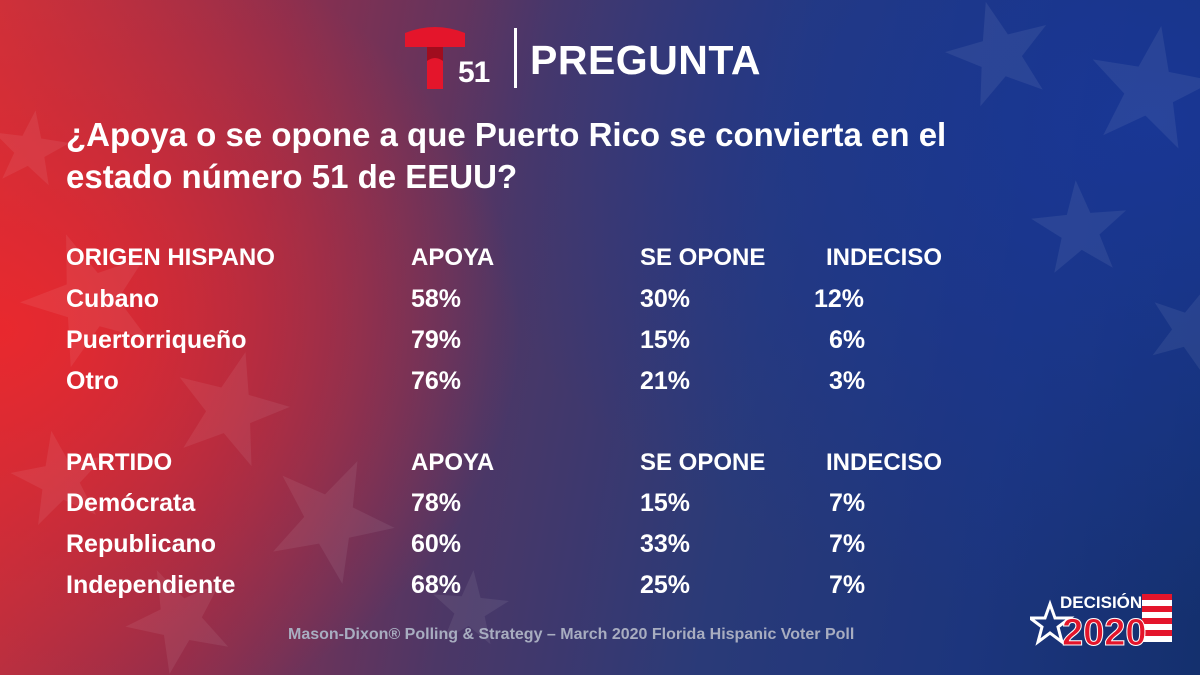 The height and width of the screenshot is (675, 1200). I want to click on cell-se-opone: 25%, so click(665, 585).